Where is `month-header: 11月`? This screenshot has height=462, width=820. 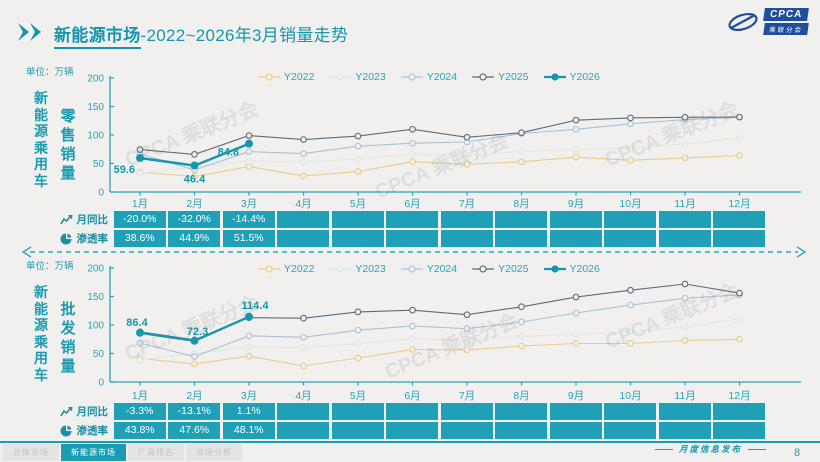 month-header: 11月 is located at coordinates (685, 204).